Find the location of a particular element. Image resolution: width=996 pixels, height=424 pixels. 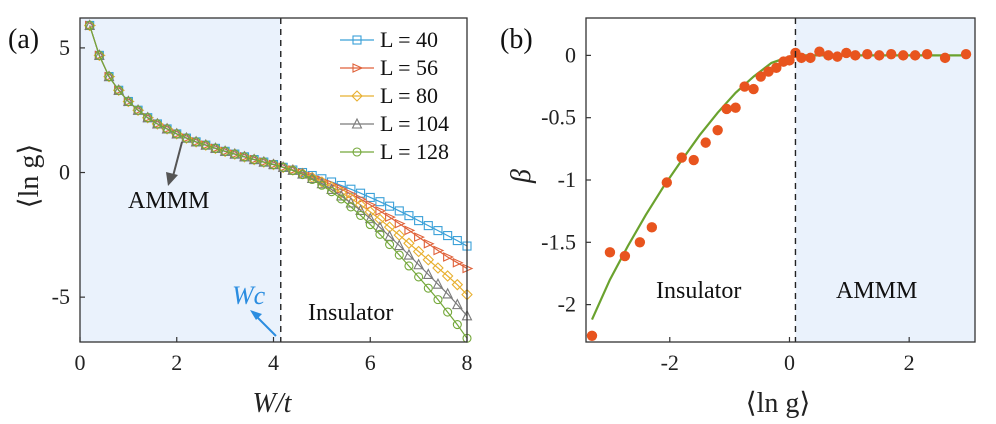

legend-entry: L = 40 is located at coordinates (409, 39).